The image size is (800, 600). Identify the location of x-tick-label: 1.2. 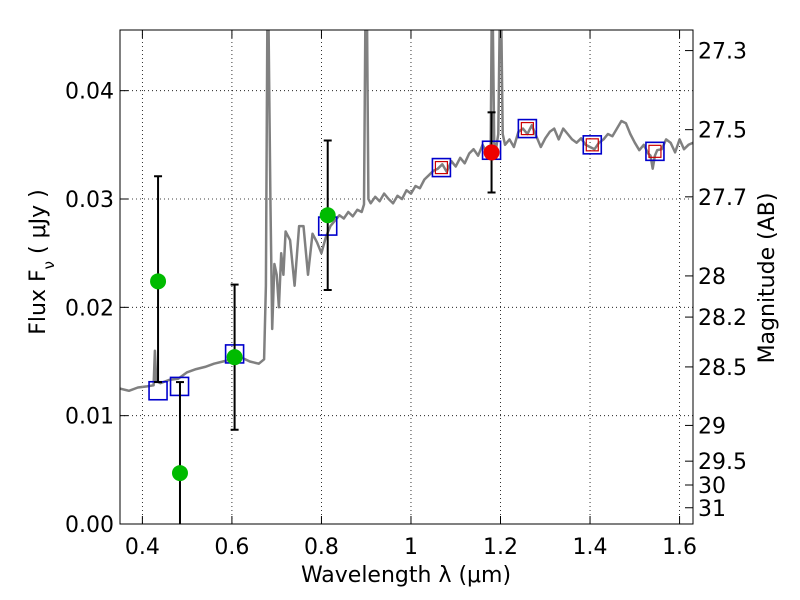
(500, 547).